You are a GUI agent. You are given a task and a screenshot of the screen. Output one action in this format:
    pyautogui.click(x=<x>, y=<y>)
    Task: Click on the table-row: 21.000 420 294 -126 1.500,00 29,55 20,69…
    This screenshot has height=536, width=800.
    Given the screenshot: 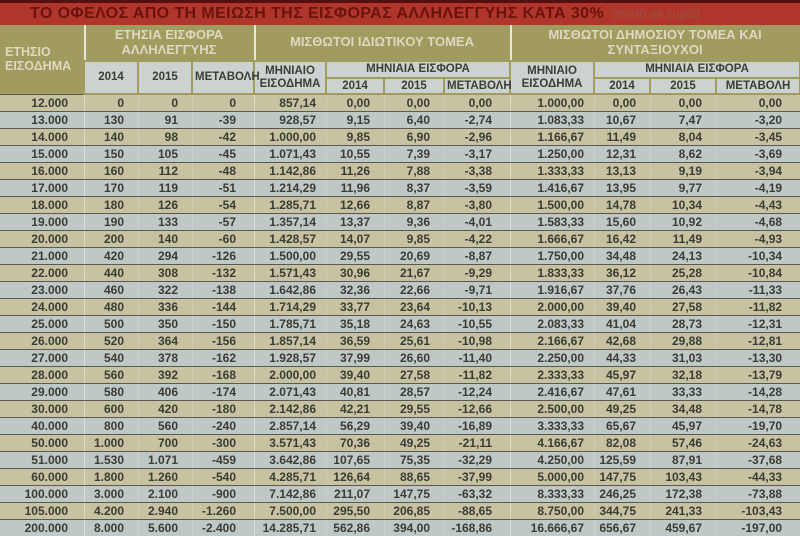 What is the action you would take?
    pyautogui.click(x=400, y=256)
    